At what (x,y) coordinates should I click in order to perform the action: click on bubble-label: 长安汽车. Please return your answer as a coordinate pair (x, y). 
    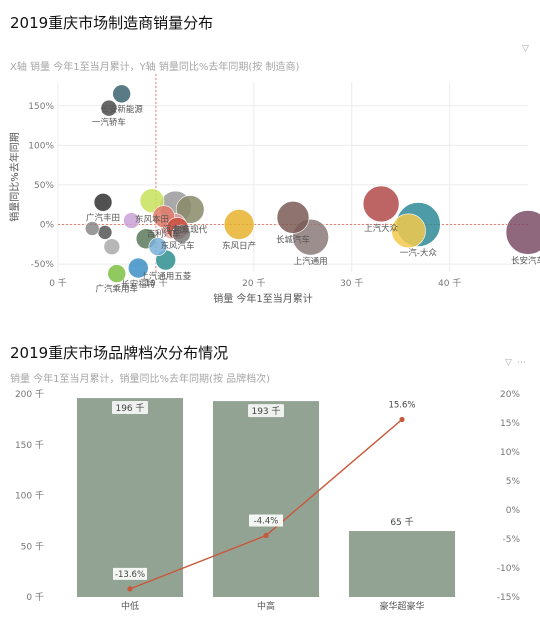
    Looking at the image, I should click on (525, 260).